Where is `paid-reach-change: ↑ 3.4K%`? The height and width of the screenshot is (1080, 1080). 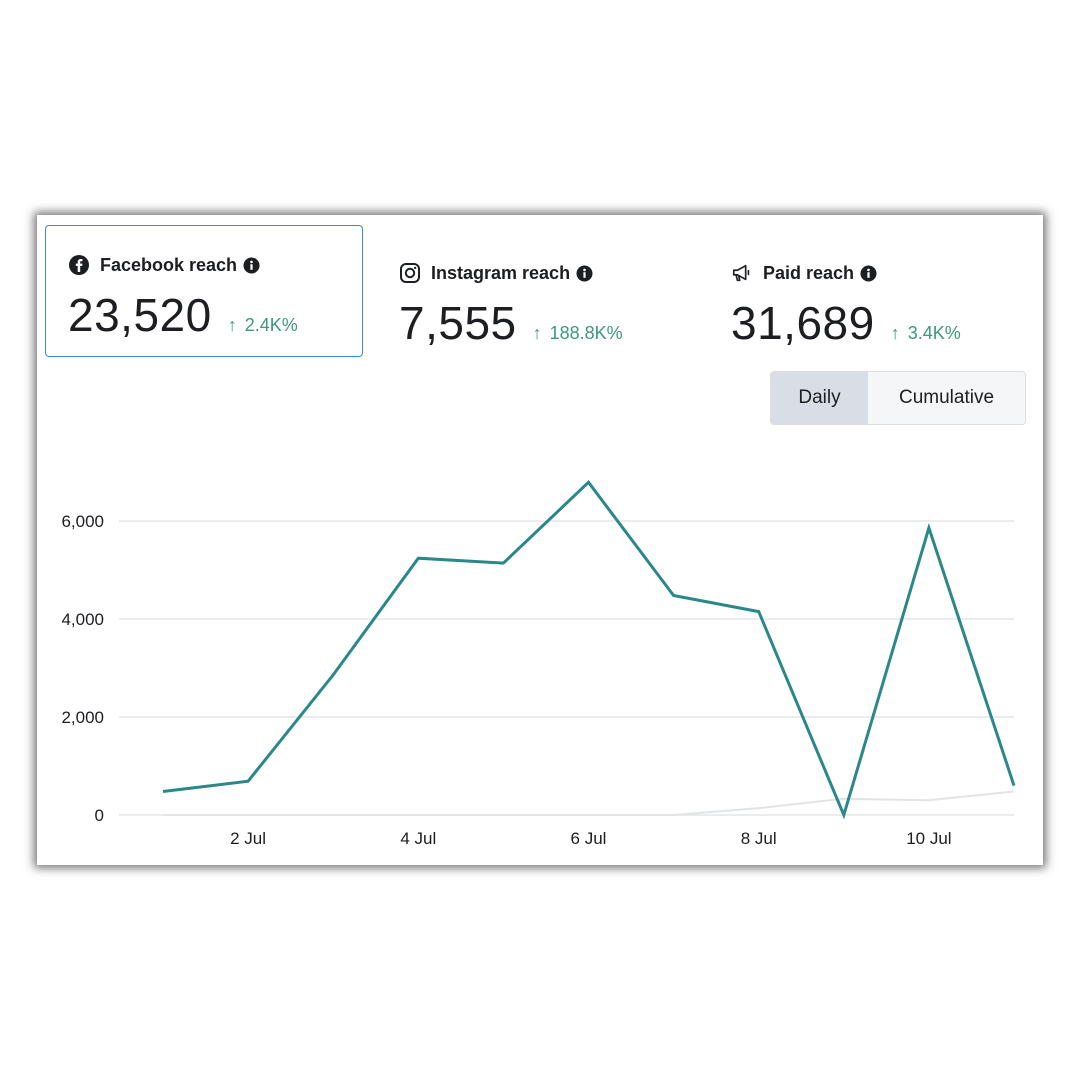 paid-reach-change: ↑ 3.4K% is located at coordinates (926, 333).